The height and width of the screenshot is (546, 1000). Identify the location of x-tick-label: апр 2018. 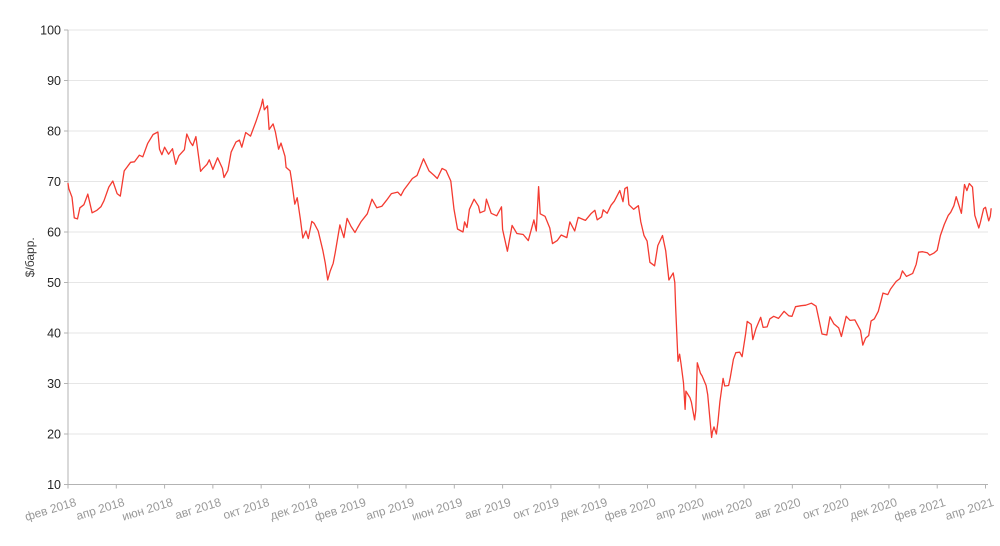
(100, 509).